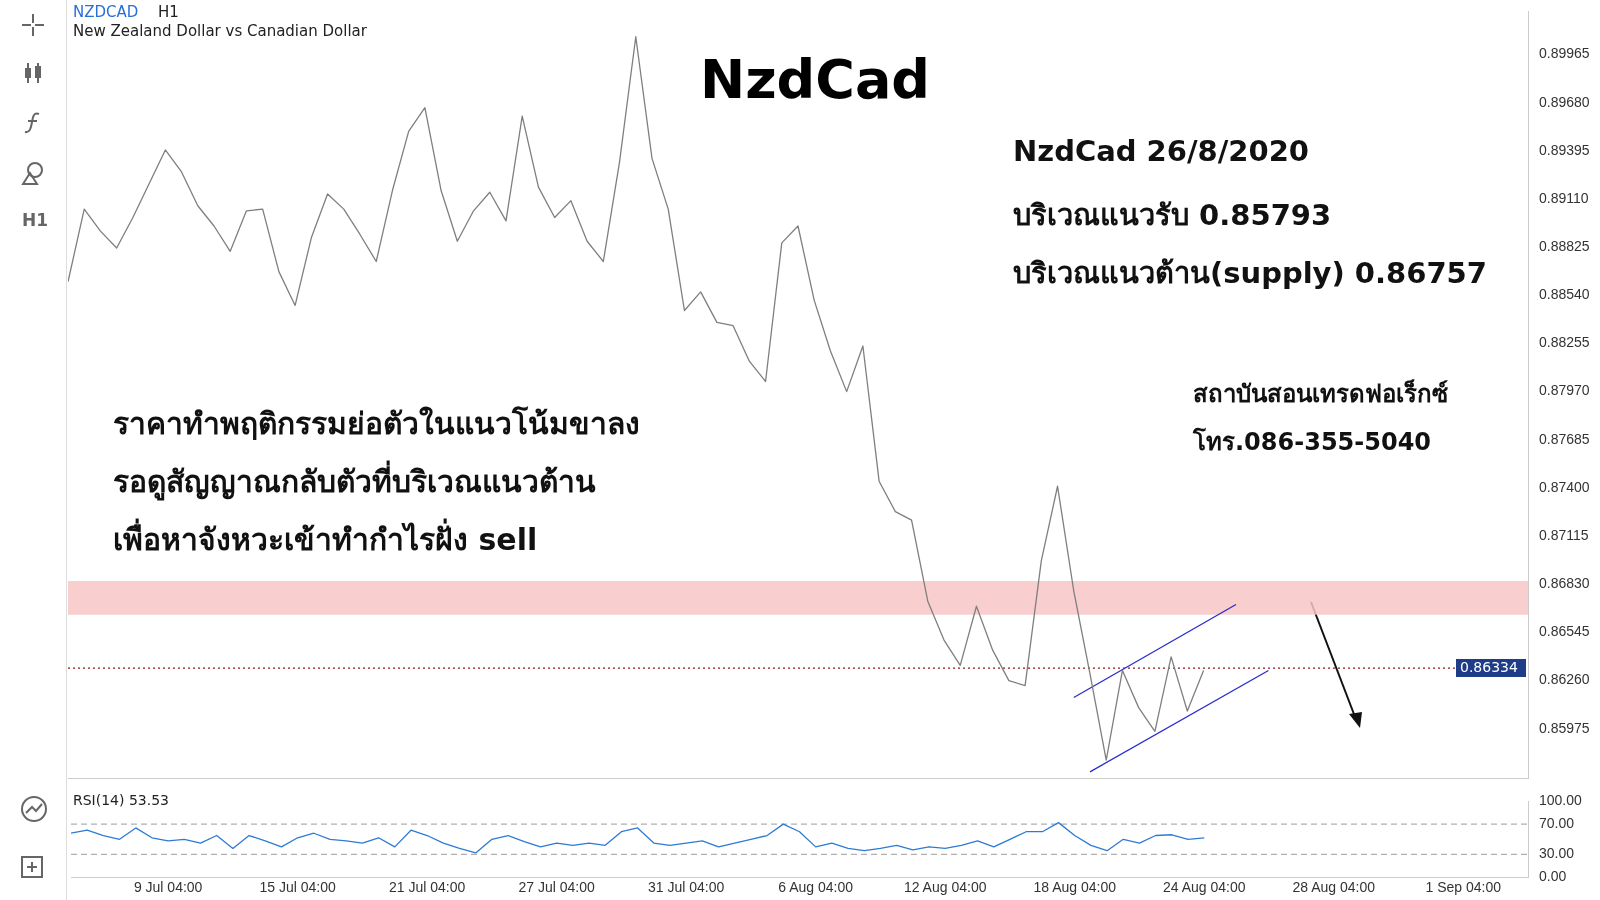 The image size is (1600, 900). What do you see at coordinates (1564, 679) in the screenshot?
I see `y-tick-label: 0.86260` at bounding box center [1564, 679].